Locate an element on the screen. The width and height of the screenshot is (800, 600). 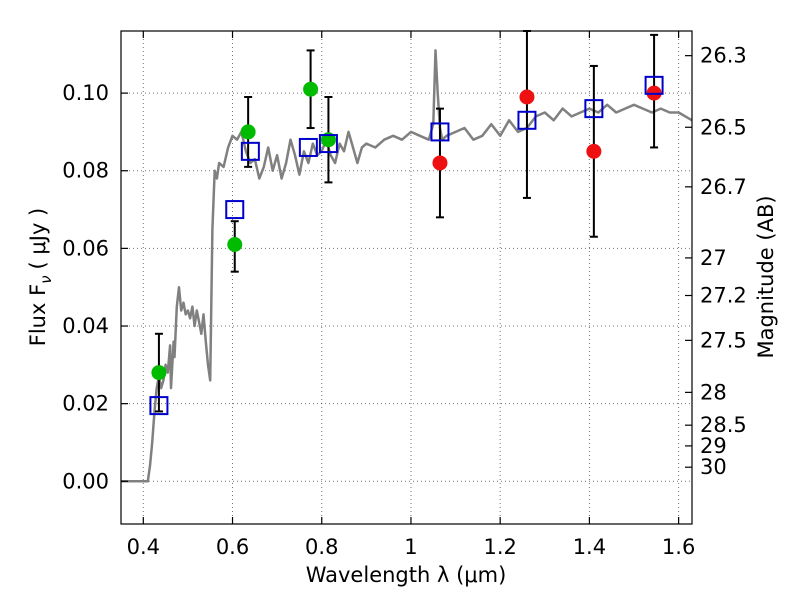
y2-tick-label: 27 is located at coordinates (713, 258).